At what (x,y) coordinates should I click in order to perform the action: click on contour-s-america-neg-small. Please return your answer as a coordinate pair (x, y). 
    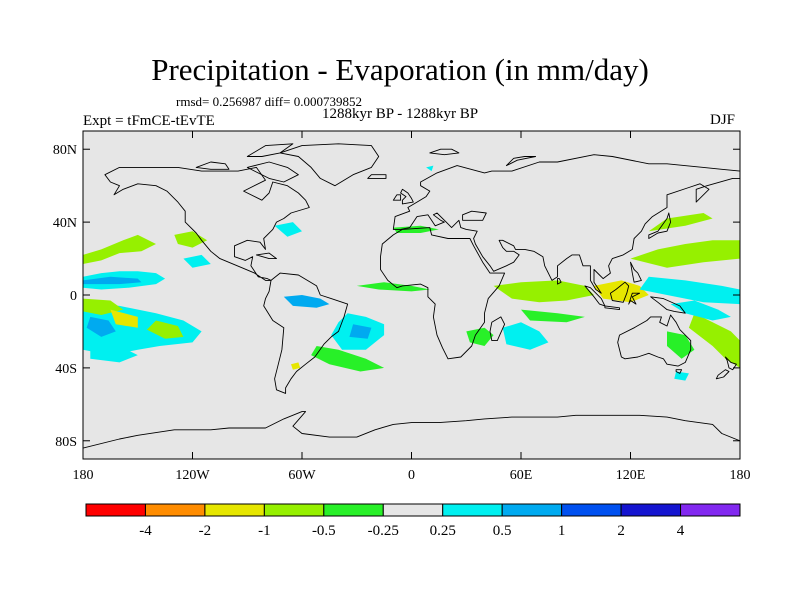
    Looking at the image, I should click on (296, 366).